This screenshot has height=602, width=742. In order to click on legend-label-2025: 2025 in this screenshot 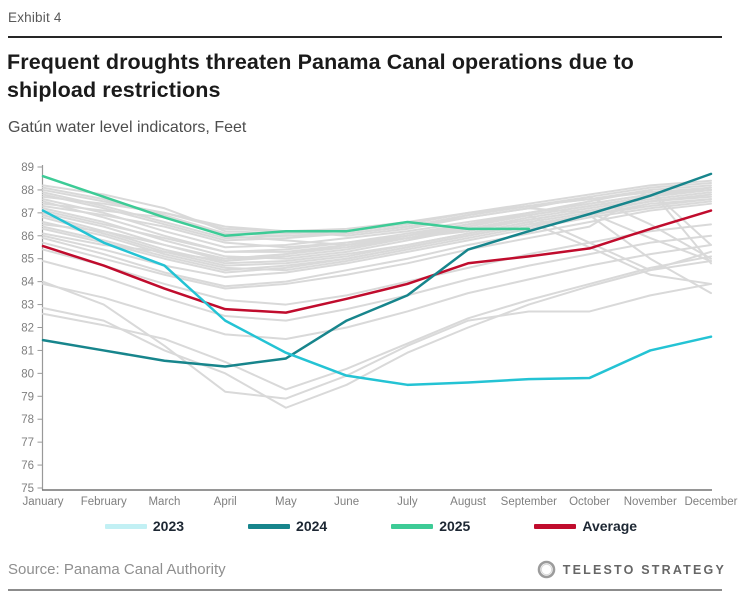, I will do `click(455, 526)`.